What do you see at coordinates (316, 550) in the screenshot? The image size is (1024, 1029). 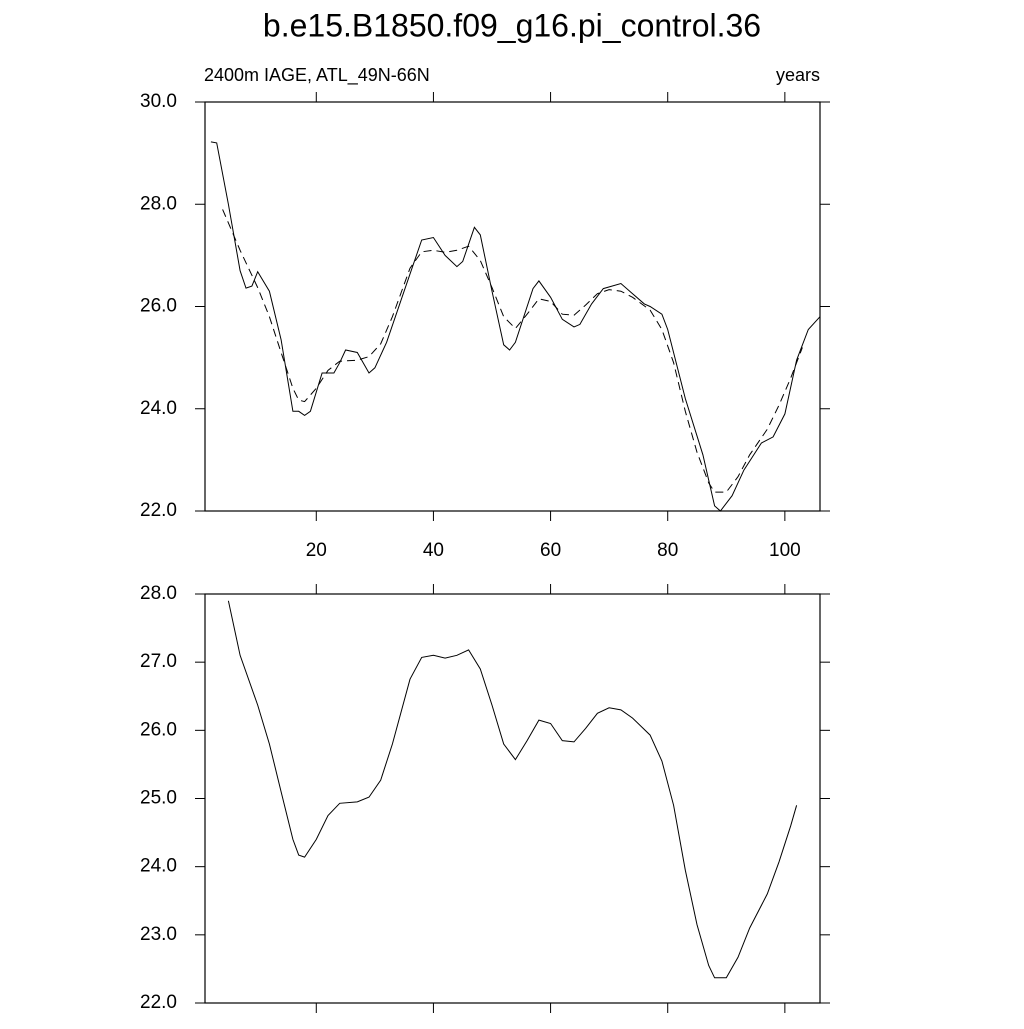 I see `x-tick-label: 20` at bounding box center [316, 550].